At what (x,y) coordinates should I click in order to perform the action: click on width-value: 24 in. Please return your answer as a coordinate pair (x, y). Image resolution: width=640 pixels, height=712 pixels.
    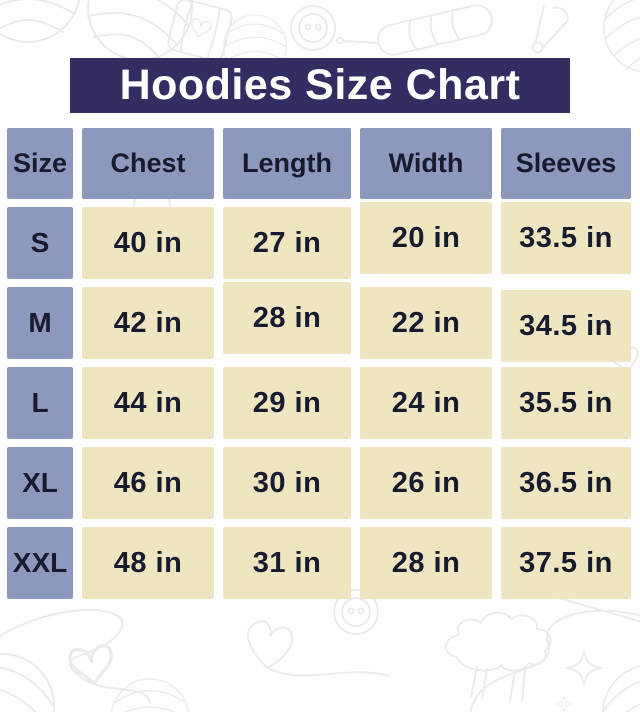
    Looking at the image, I should click on (426, 403).